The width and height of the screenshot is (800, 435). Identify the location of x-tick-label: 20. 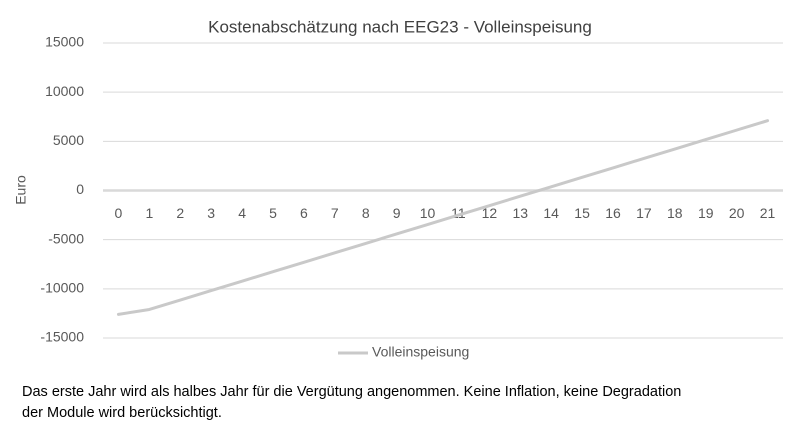
(737, 213).